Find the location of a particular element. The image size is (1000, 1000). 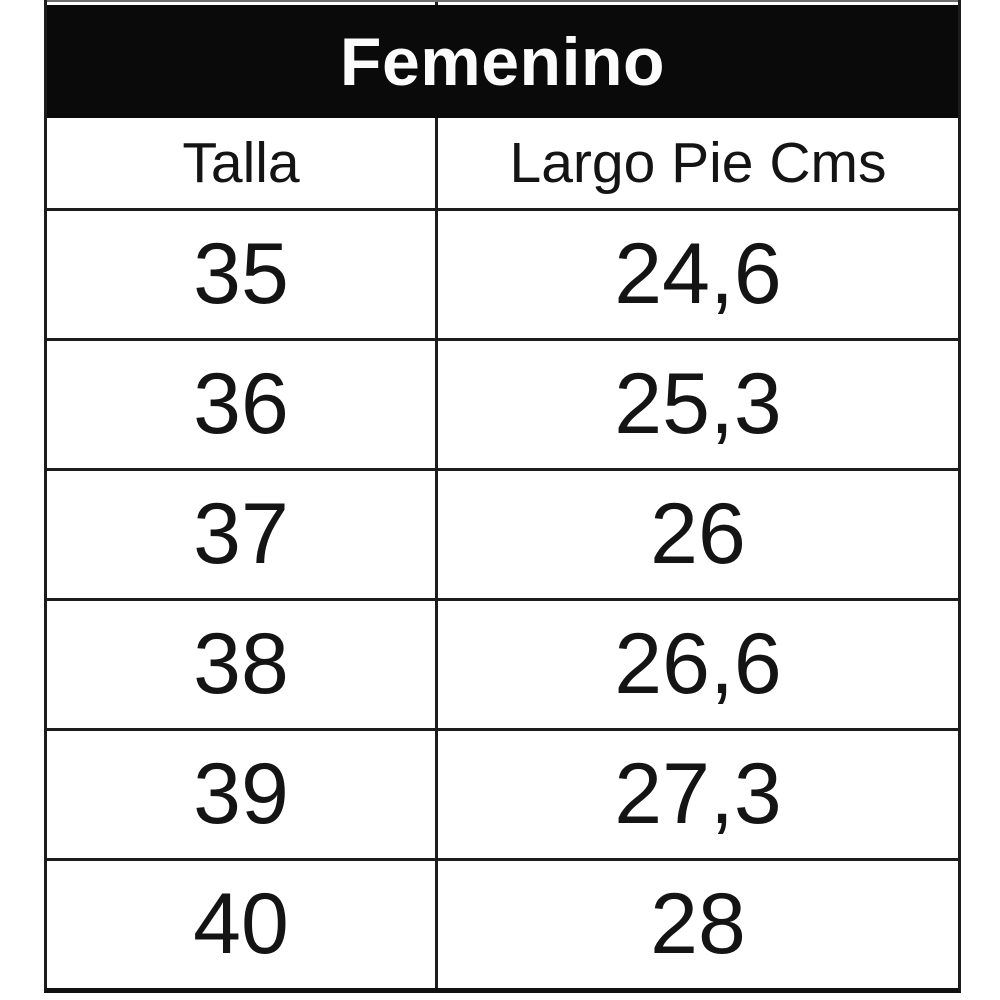

table-row: 35 24,6 is located at coordinates (502, 273).